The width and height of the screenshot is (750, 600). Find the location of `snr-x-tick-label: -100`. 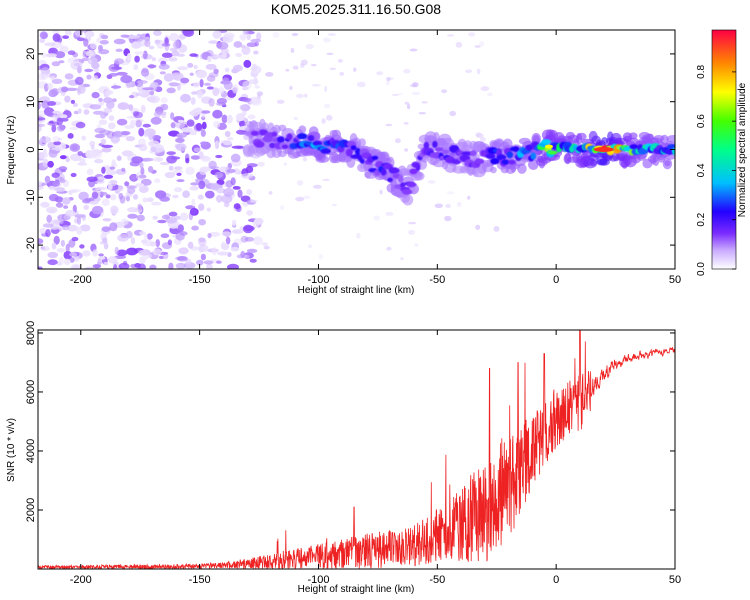

snr-x-tick-label: -100 is located at coordinates (318, 580).